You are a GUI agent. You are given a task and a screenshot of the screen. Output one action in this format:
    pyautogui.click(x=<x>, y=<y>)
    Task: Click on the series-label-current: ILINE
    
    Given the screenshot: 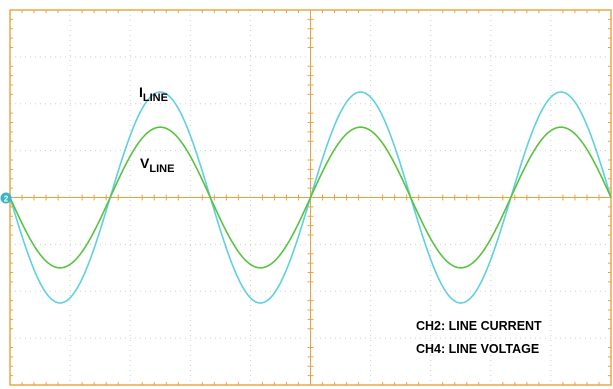 What is the action you would take?
    pyautogui.click(x=153, y=94)
    